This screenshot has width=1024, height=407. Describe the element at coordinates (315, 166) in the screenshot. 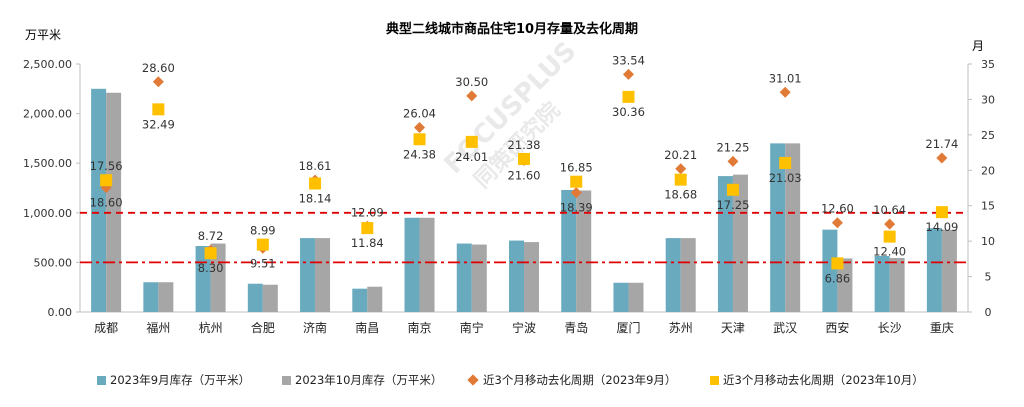

I see `data-label: 18.61` at that location.